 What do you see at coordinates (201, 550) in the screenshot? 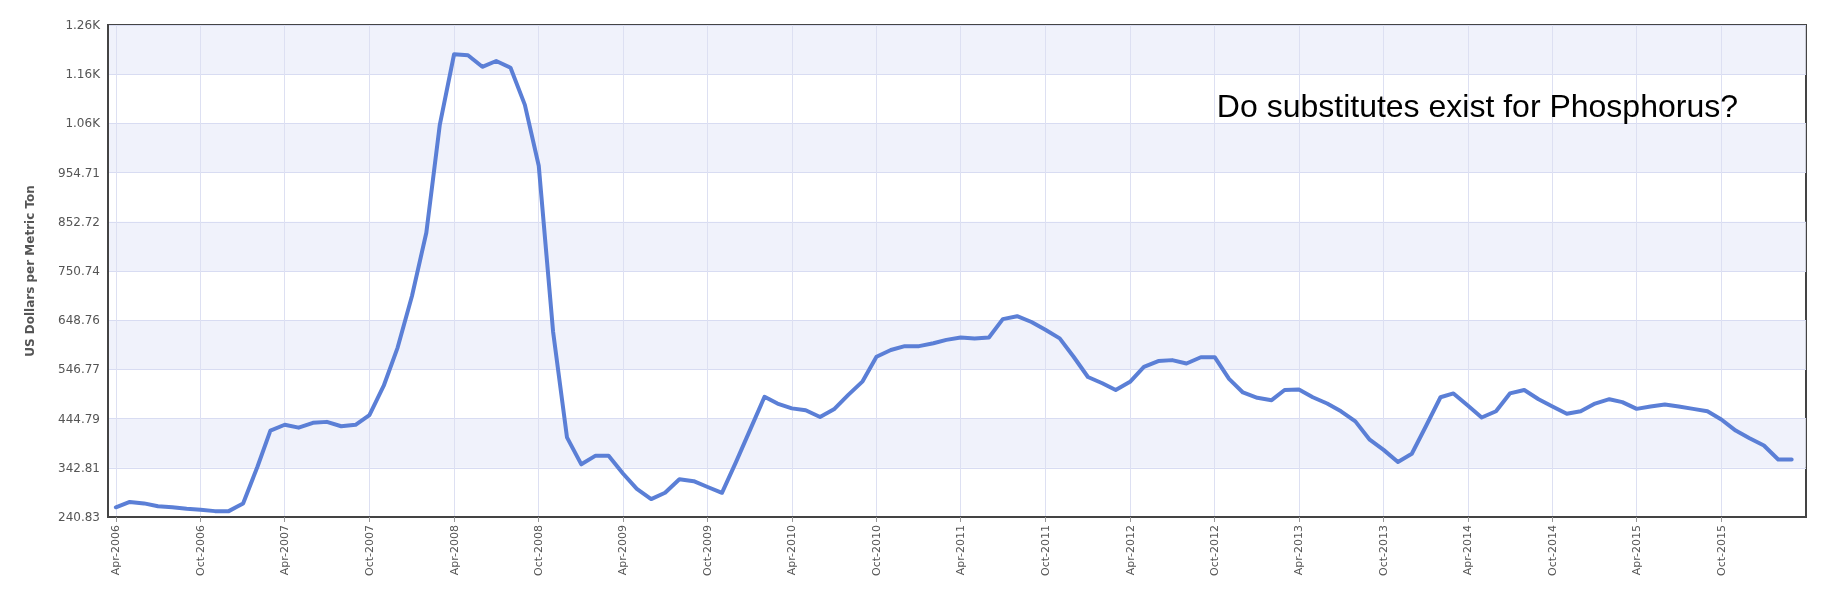
I see `x-tick-label: Oct-2006` at bounding box center [201, 550].